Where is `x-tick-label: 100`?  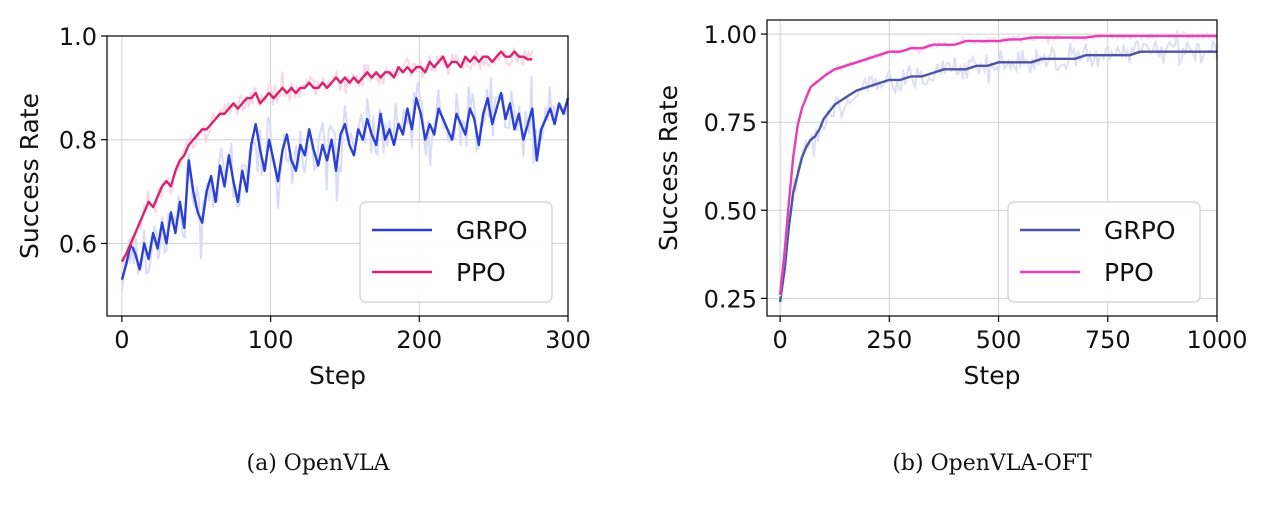 x-tick-label: 100 is located at coordinates (271, 340).